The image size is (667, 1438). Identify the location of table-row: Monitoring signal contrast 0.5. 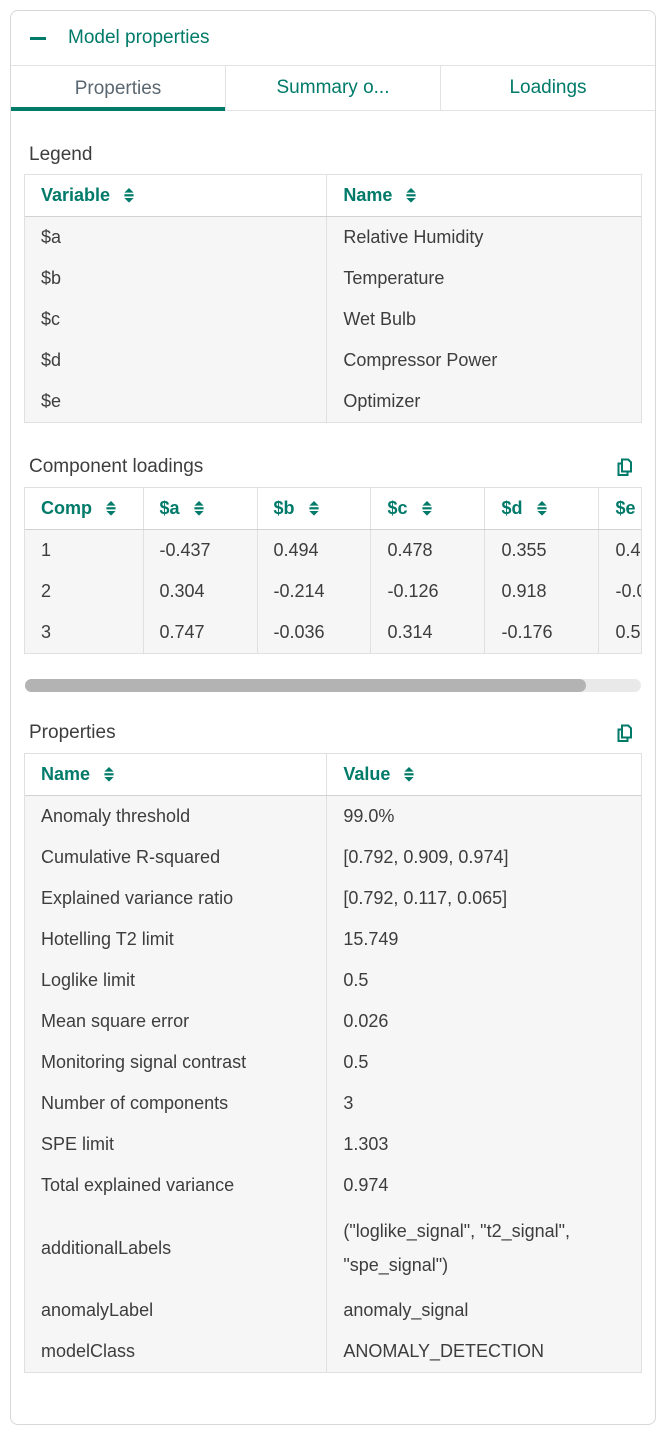
(333, 1062).